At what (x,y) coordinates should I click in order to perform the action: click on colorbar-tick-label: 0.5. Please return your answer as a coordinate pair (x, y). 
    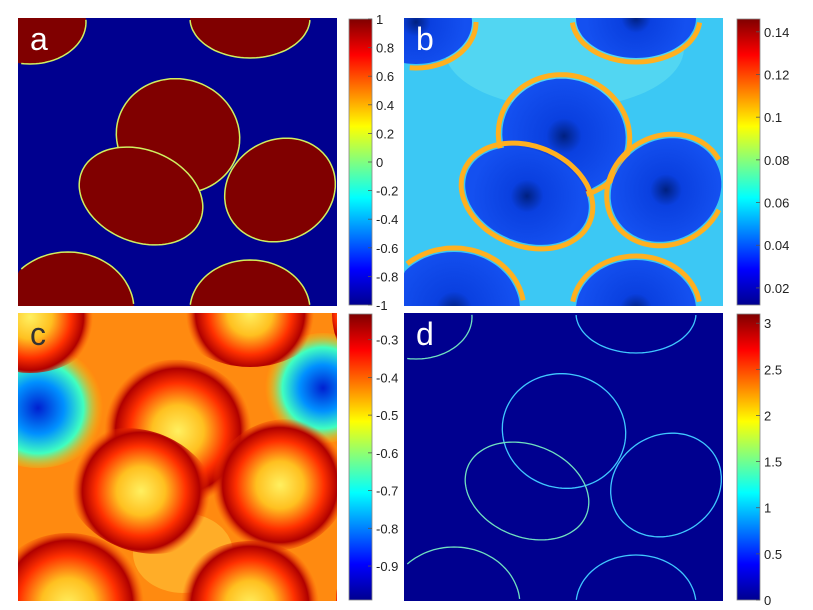
    Looking at the image, I should click on (773, 554).